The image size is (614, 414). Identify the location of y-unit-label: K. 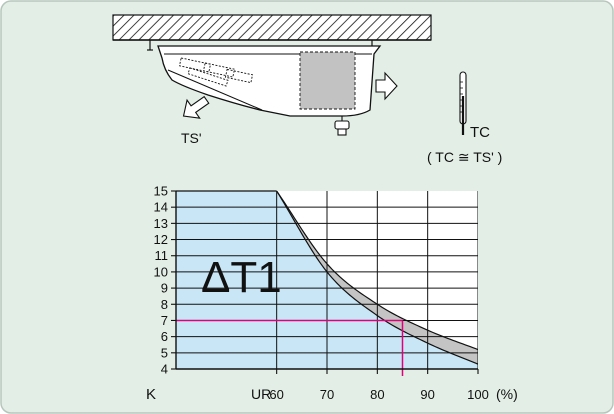
(151, 394).